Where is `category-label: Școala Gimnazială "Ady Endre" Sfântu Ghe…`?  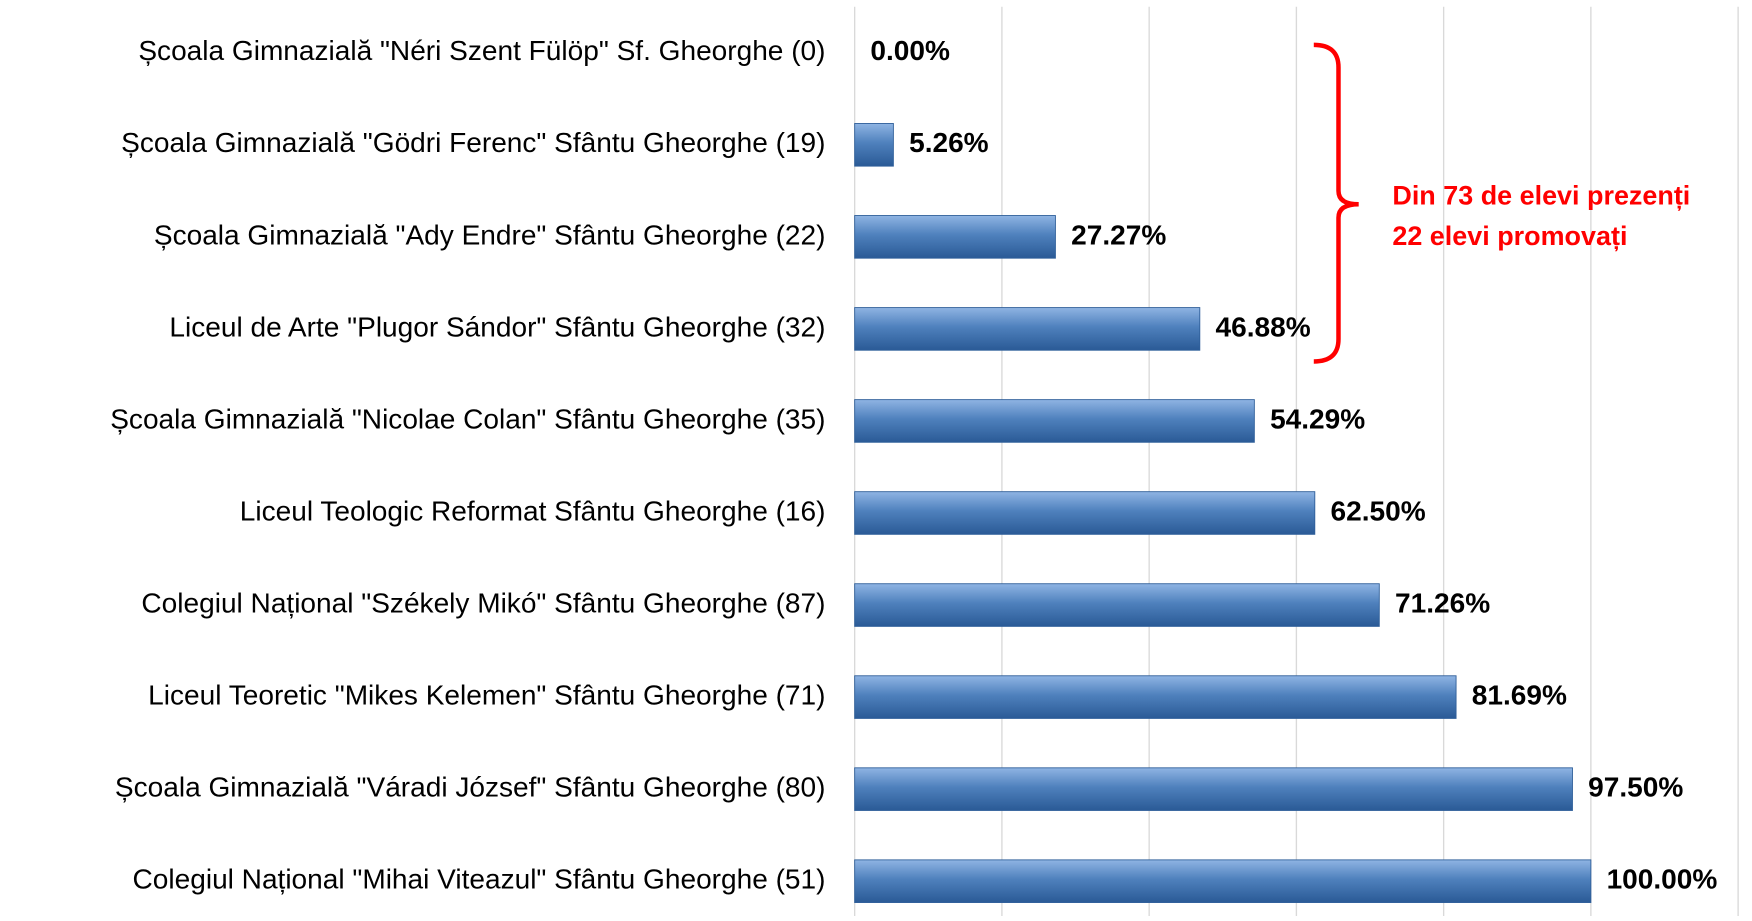 category-label: Școala Gimnazială "Ady Endre" Sfântu Ghe… is located at coordinates (490, 234).